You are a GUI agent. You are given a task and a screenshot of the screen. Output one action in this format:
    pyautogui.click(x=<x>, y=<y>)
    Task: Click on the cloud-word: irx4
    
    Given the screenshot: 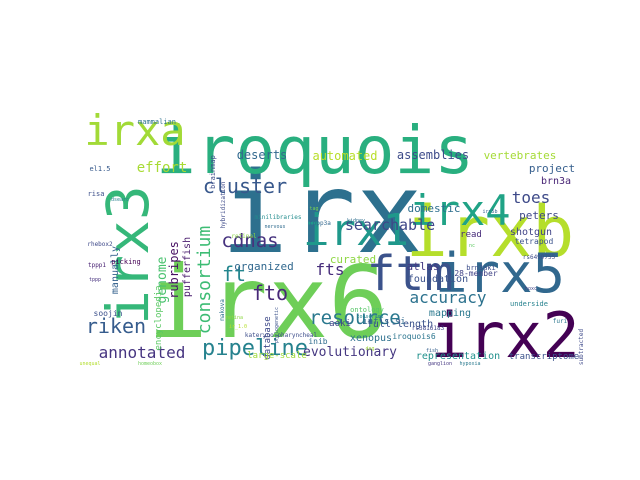 What is the action you would take?
    pyautogui.click(x=459, y=210)
    